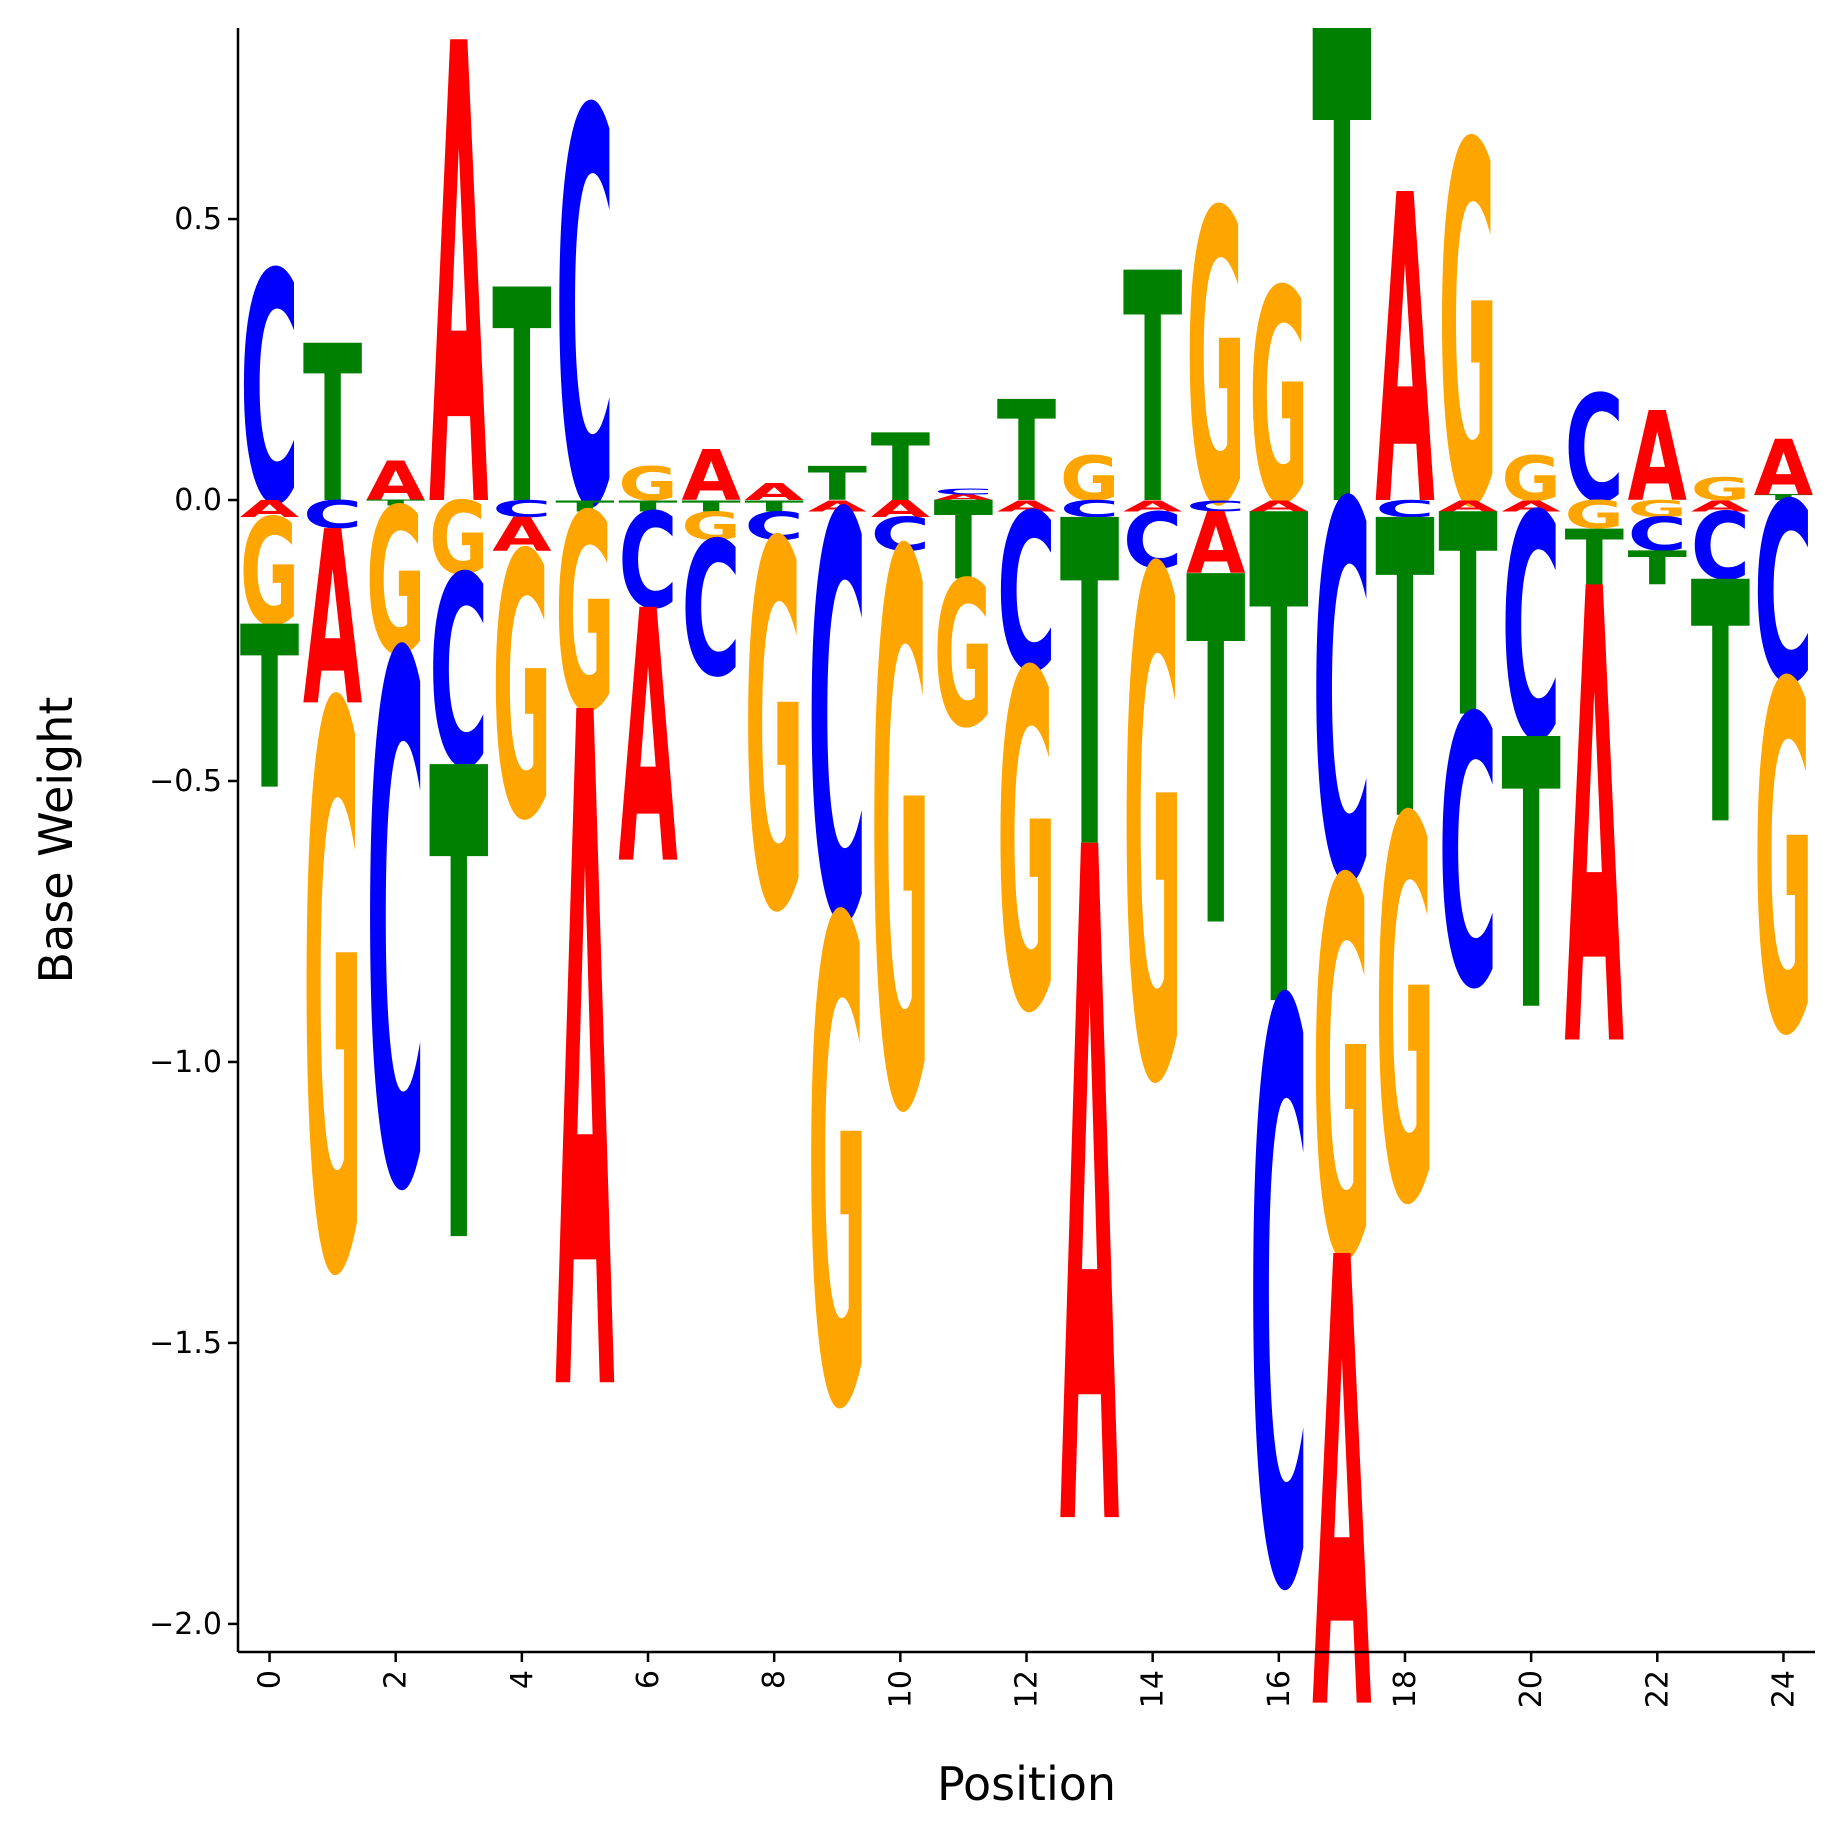 Image resolution: width=1834 pixels, height=1834 pixels. I want to click on y-tick-label: −1.5, so click(185, 1343).